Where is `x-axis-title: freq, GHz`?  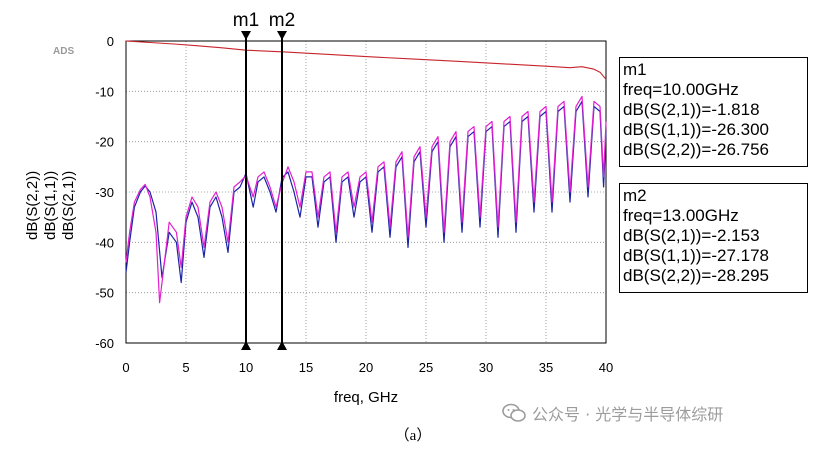
x-axis-title: freq, GHz is located at coordinates (366, 397).